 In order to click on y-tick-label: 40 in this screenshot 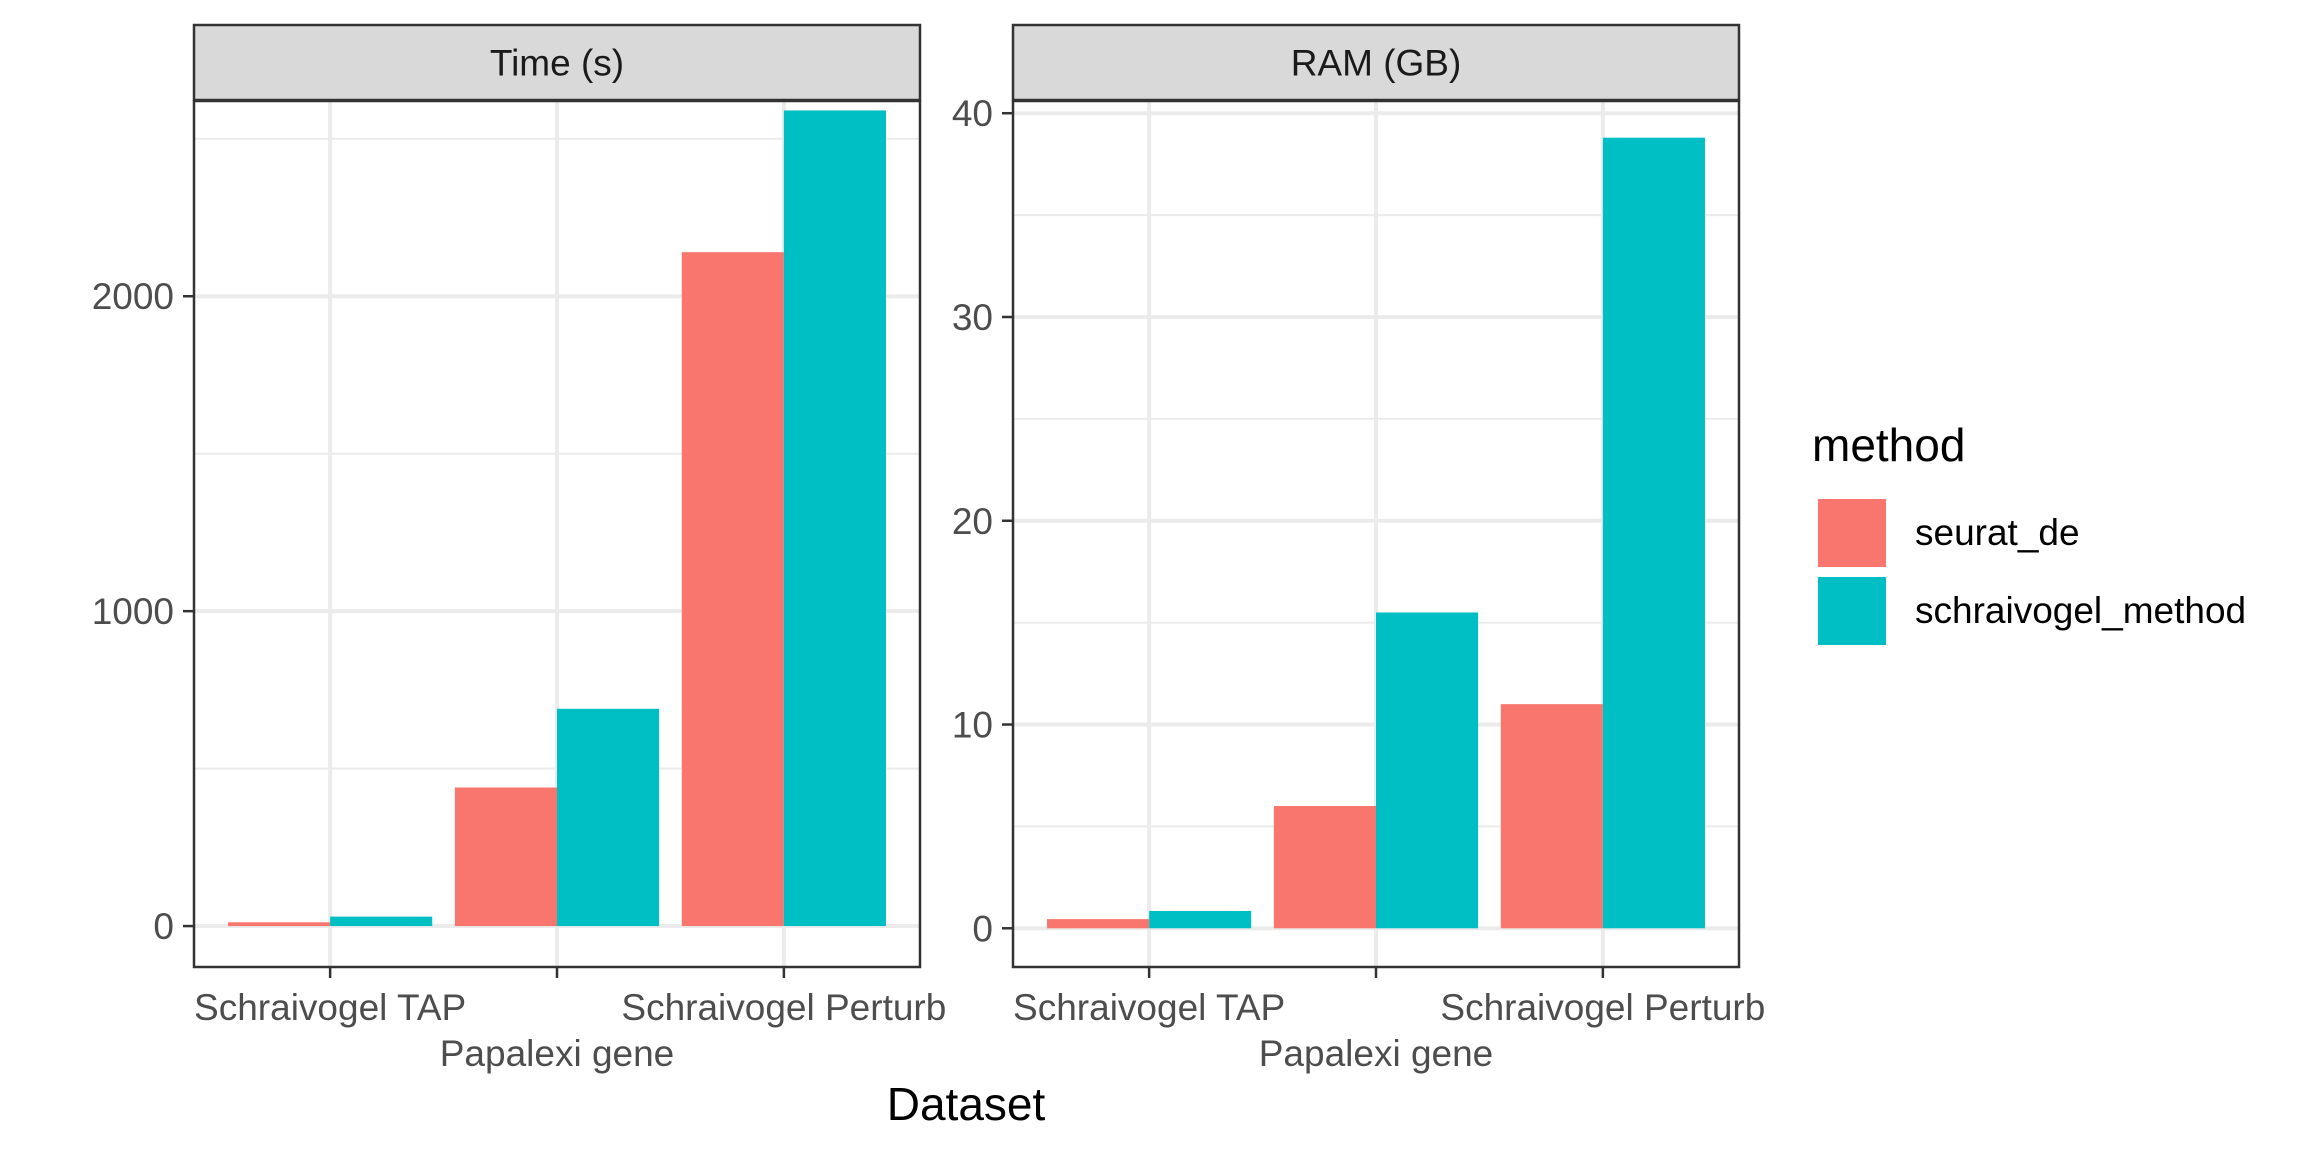, I will do `click(972, 113)`.